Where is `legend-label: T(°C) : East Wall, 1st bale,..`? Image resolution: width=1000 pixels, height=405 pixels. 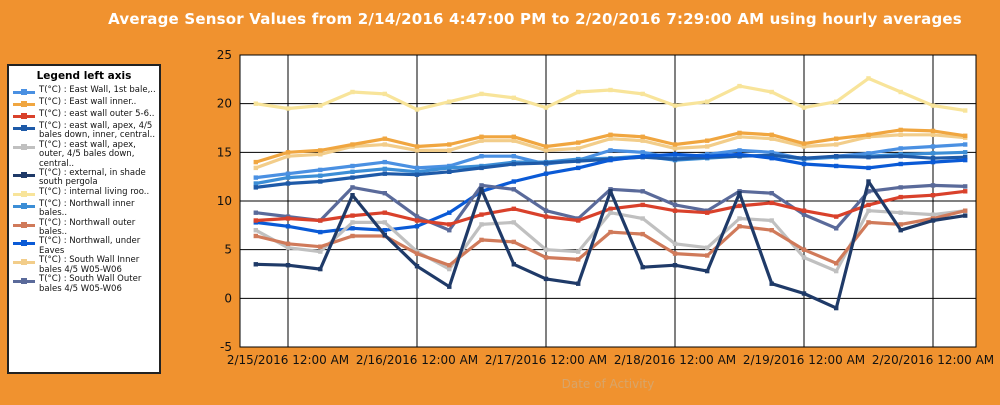 legend-label: T(°C) : East Wall, 1st bale,.. is located at coordinates (97, 90).